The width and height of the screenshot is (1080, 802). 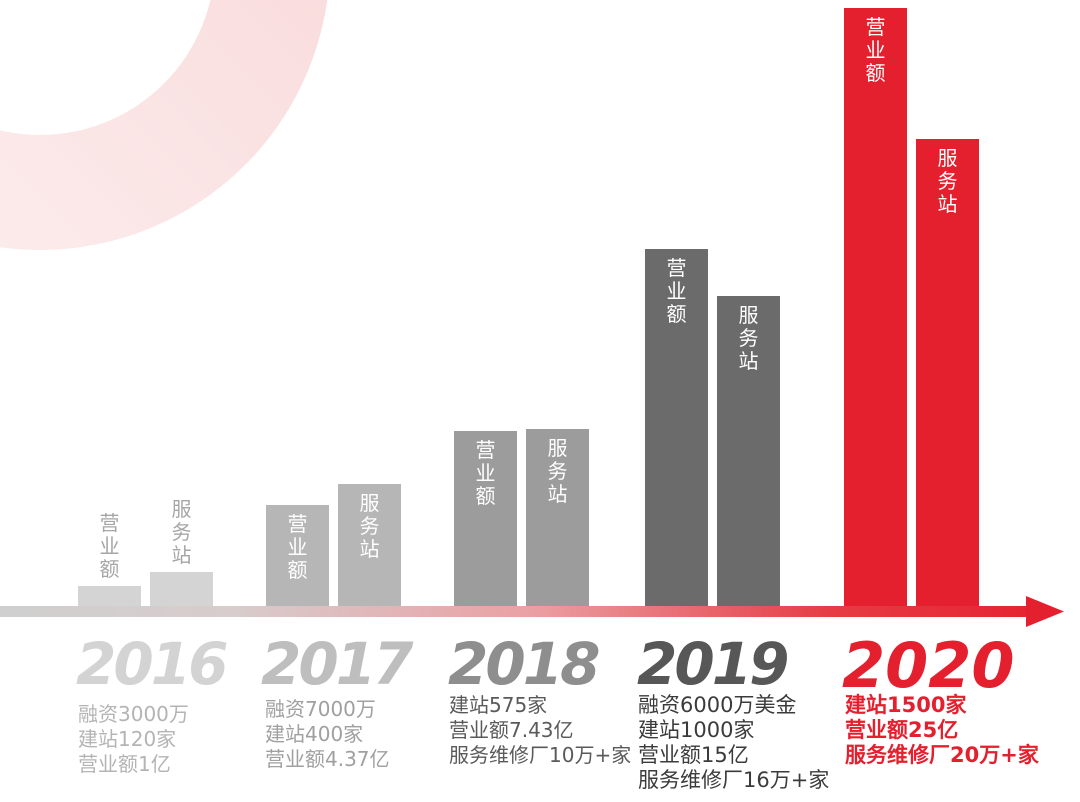 I want to click on detail-line: 营业额25亿, so click(x=902, y=730).